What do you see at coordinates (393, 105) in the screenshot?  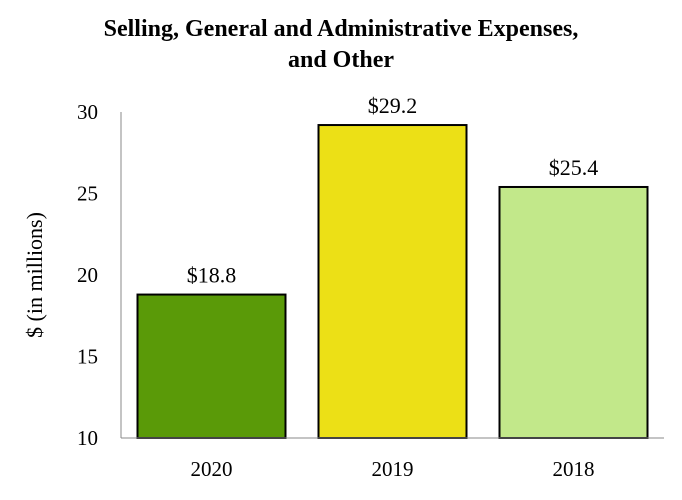 I see `bar-data-label: $29.2` at bounding box center [393, 105].